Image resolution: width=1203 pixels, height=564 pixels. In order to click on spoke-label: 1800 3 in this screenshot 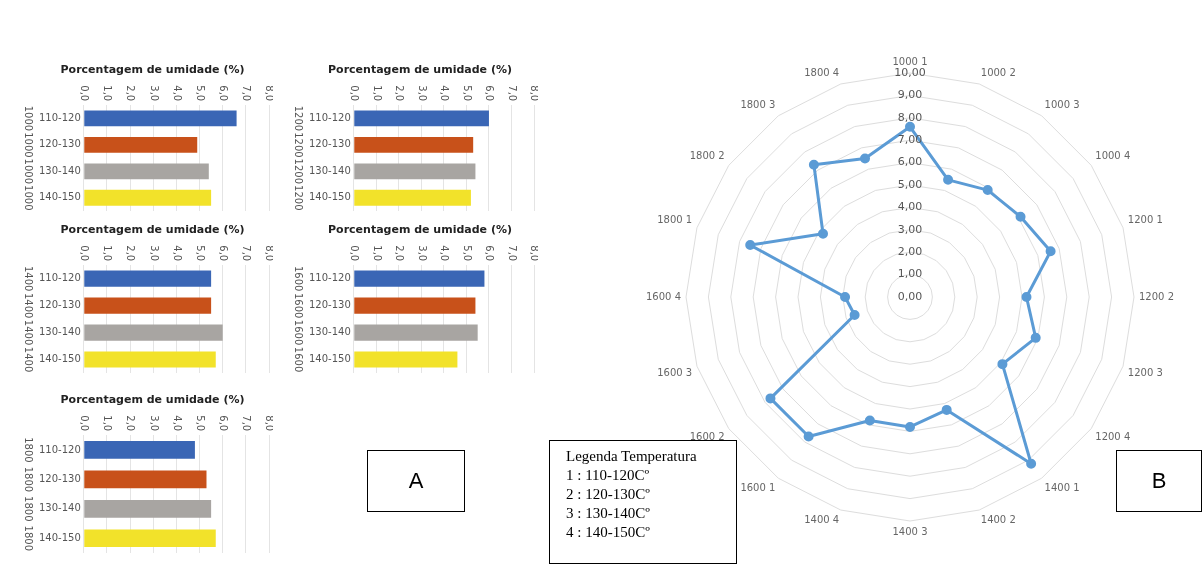, I will do `click(758, 105)`.